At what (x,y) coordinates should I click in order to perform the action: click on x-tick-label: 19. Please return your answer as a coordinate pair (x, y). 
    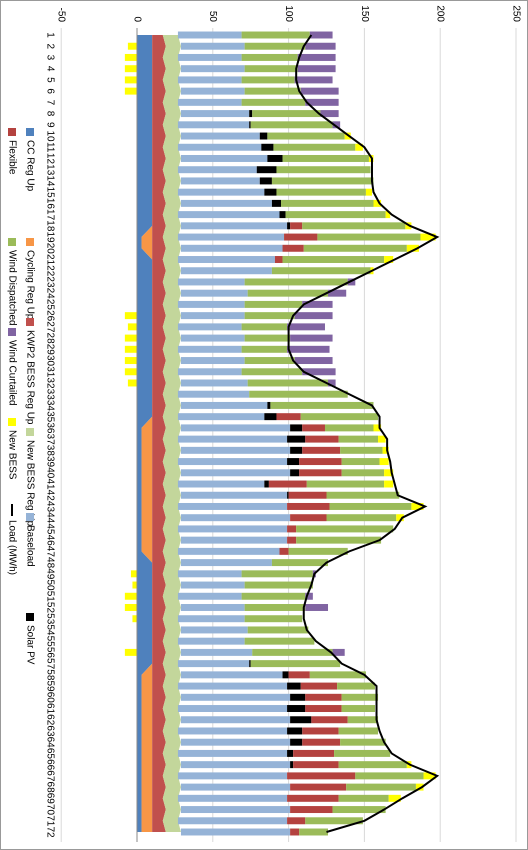
    Looking at the image, I should click on (50, 237).